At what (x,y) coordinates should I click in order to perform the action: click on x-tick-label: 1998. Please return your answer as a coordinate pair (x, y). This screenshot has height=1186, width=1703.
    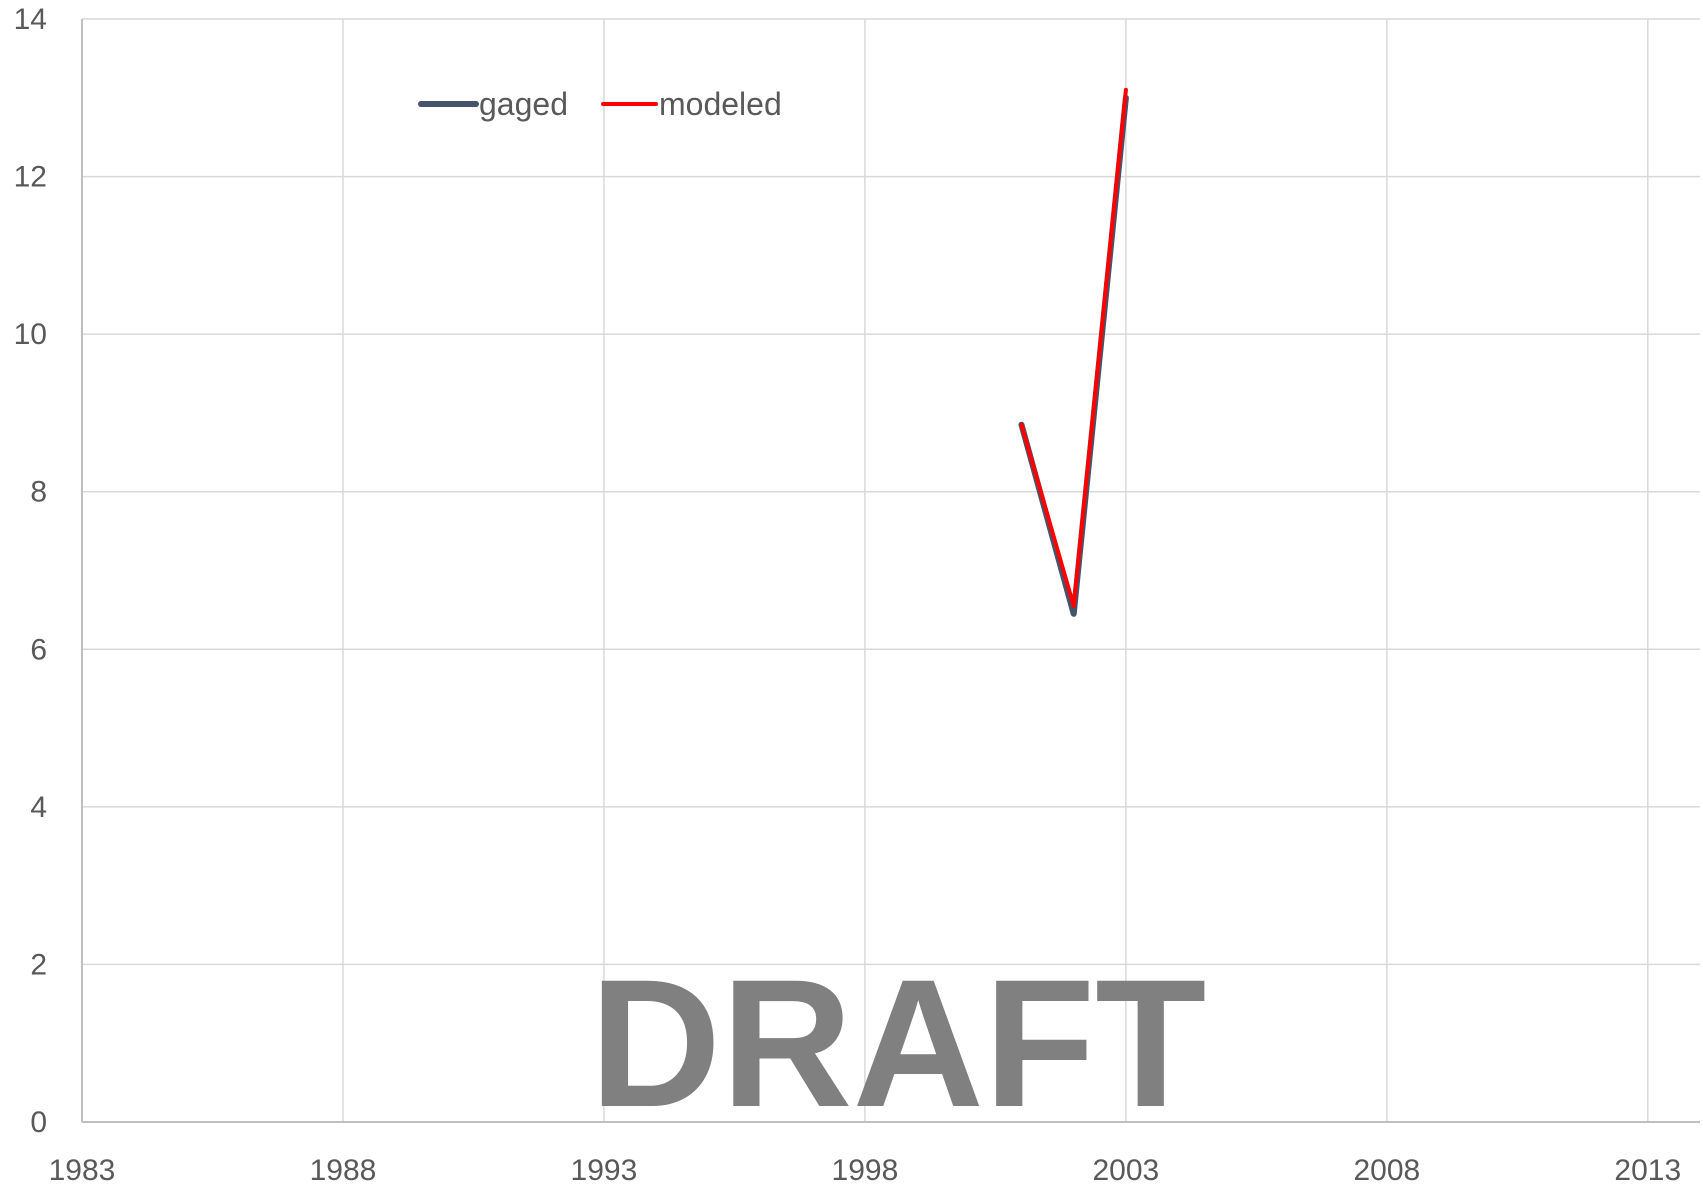
    Looking at the image, I should click on (865, 1170).